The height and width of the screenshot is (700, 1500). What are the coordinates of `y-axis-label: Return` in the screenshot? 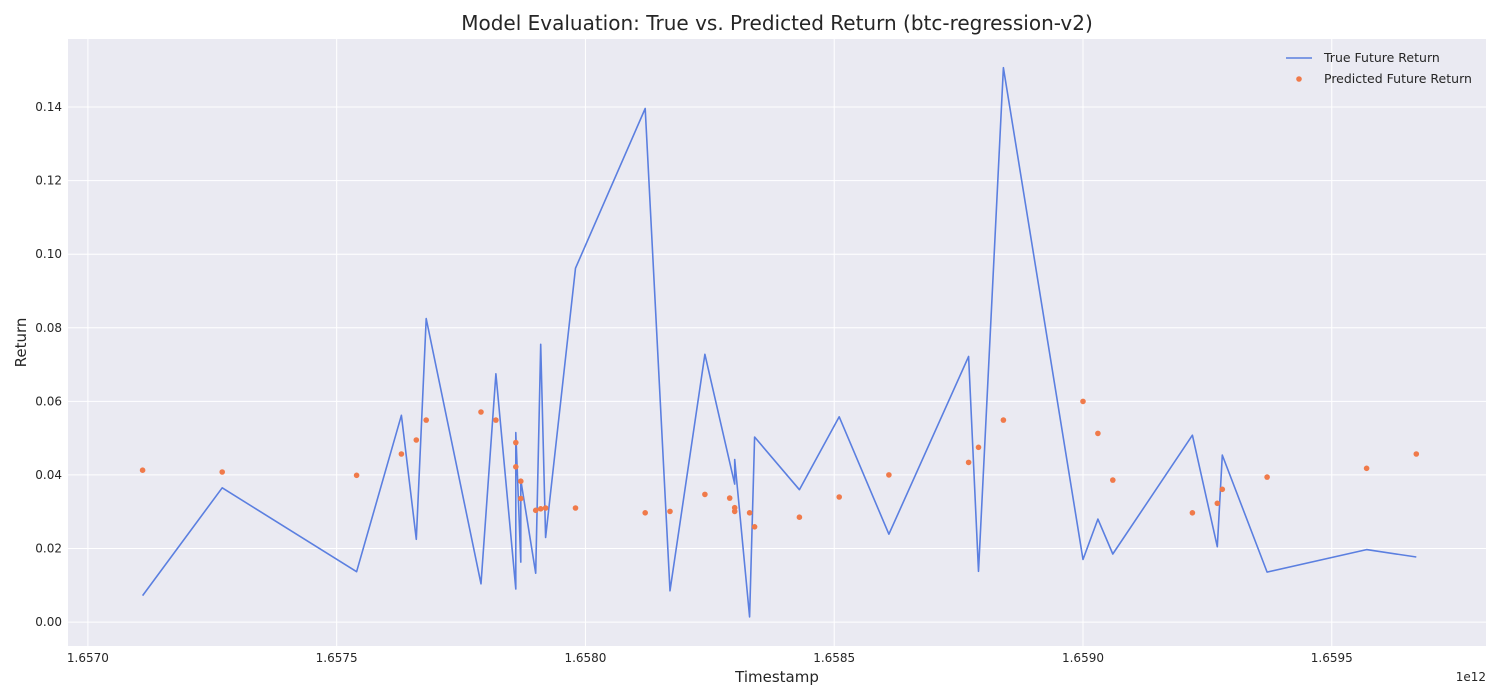 It's located at (21, 343).